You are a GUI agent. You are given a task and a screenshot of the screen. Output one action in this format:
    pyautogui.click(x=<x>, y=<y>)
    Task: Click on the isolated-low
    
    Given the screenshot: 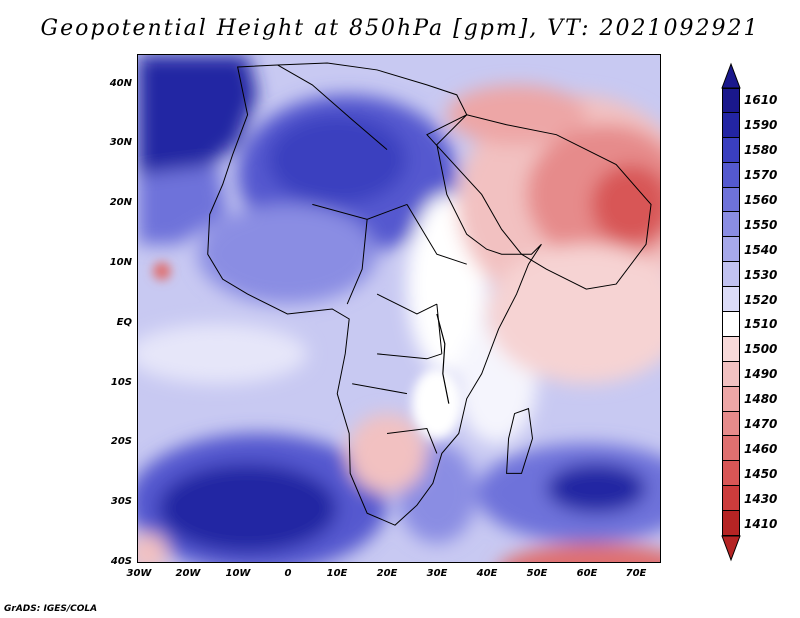 What is the action you would take?
    pyautogui.click(x=161, y=271)
    